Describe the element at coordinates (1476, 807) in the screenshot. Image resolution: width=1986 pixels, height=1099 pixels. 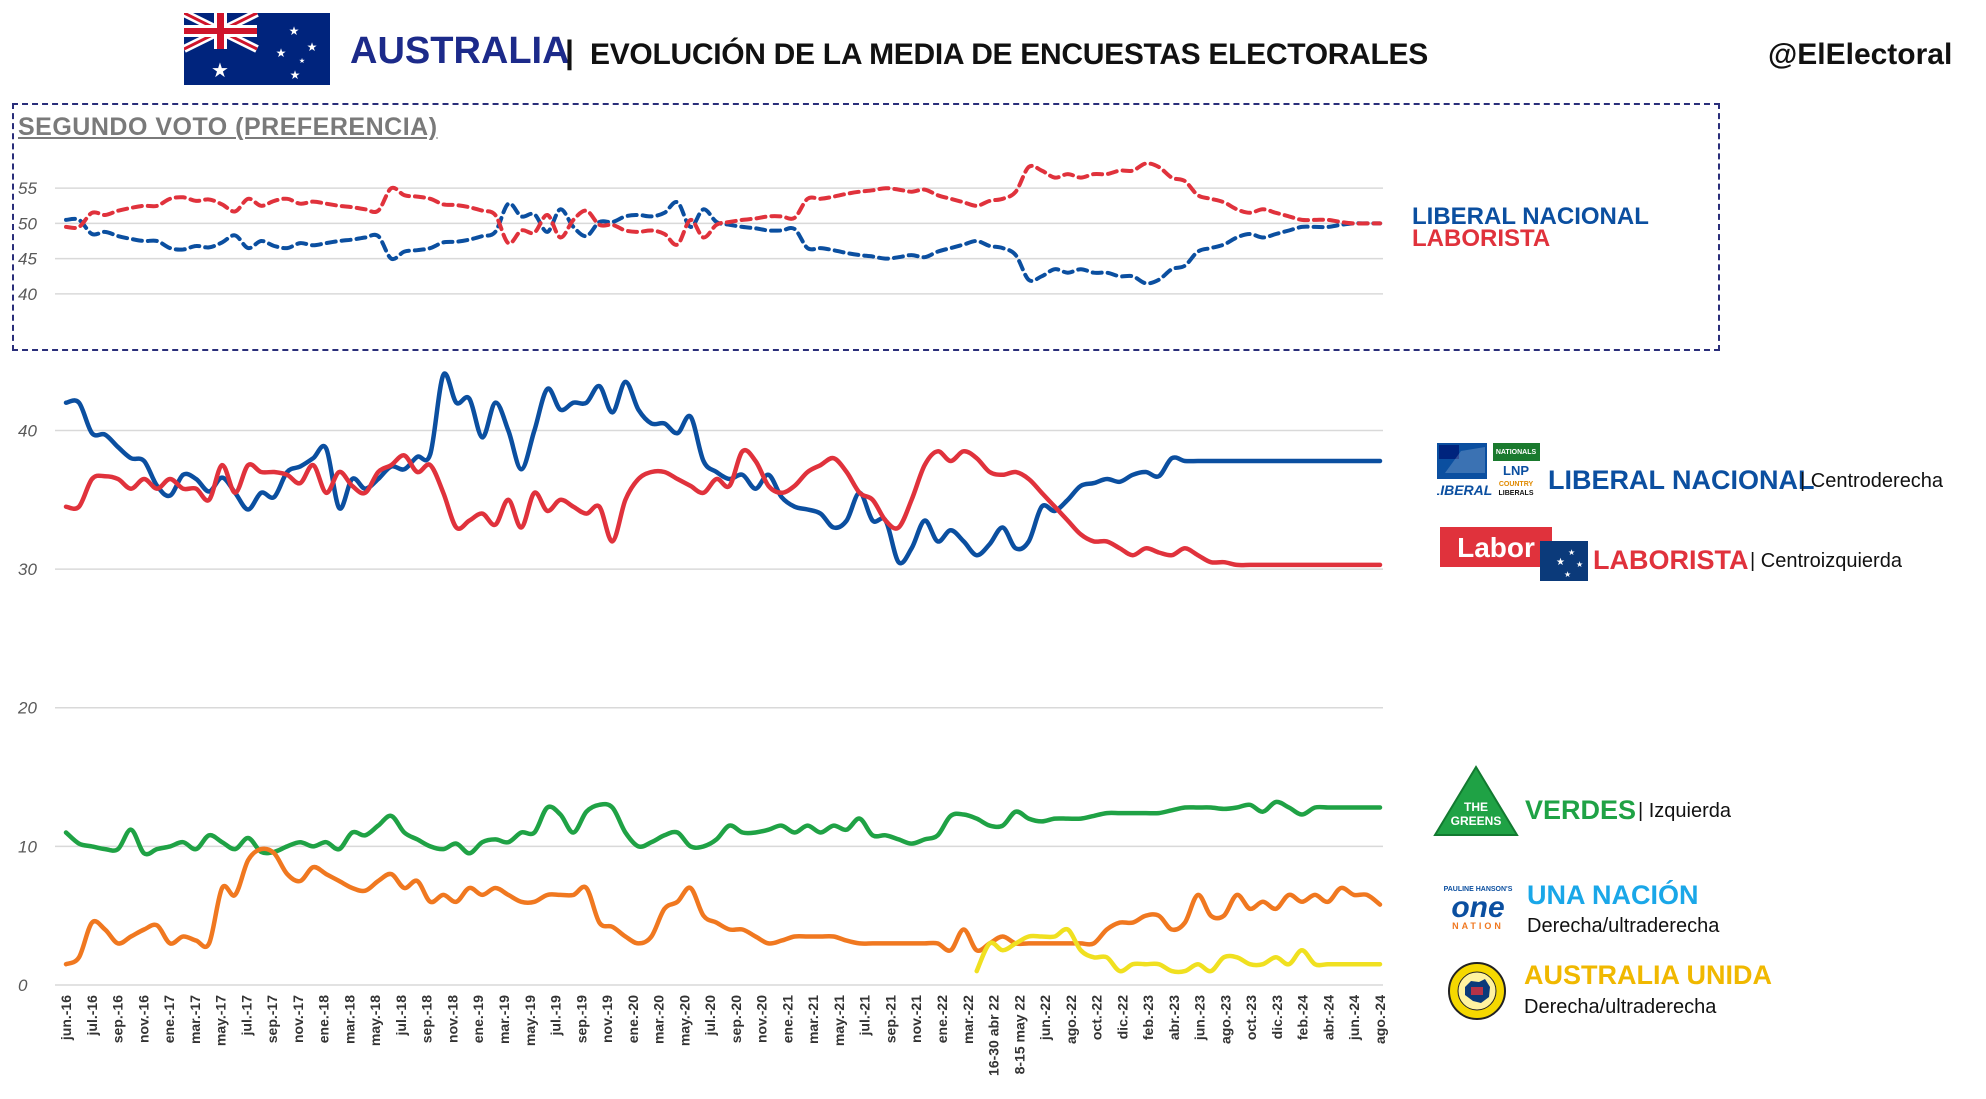
I see `greens-logo-text-the: THE` at that location.